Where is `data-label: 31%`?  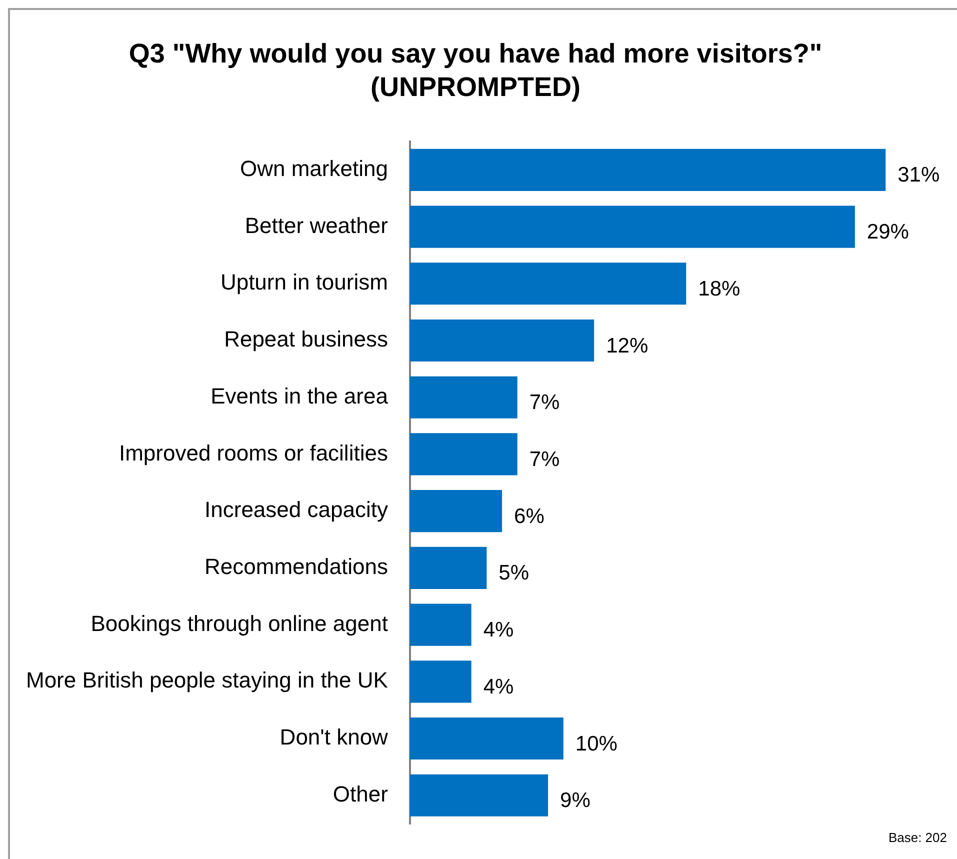 data-label: 31% is located at coordinates (919, 175).